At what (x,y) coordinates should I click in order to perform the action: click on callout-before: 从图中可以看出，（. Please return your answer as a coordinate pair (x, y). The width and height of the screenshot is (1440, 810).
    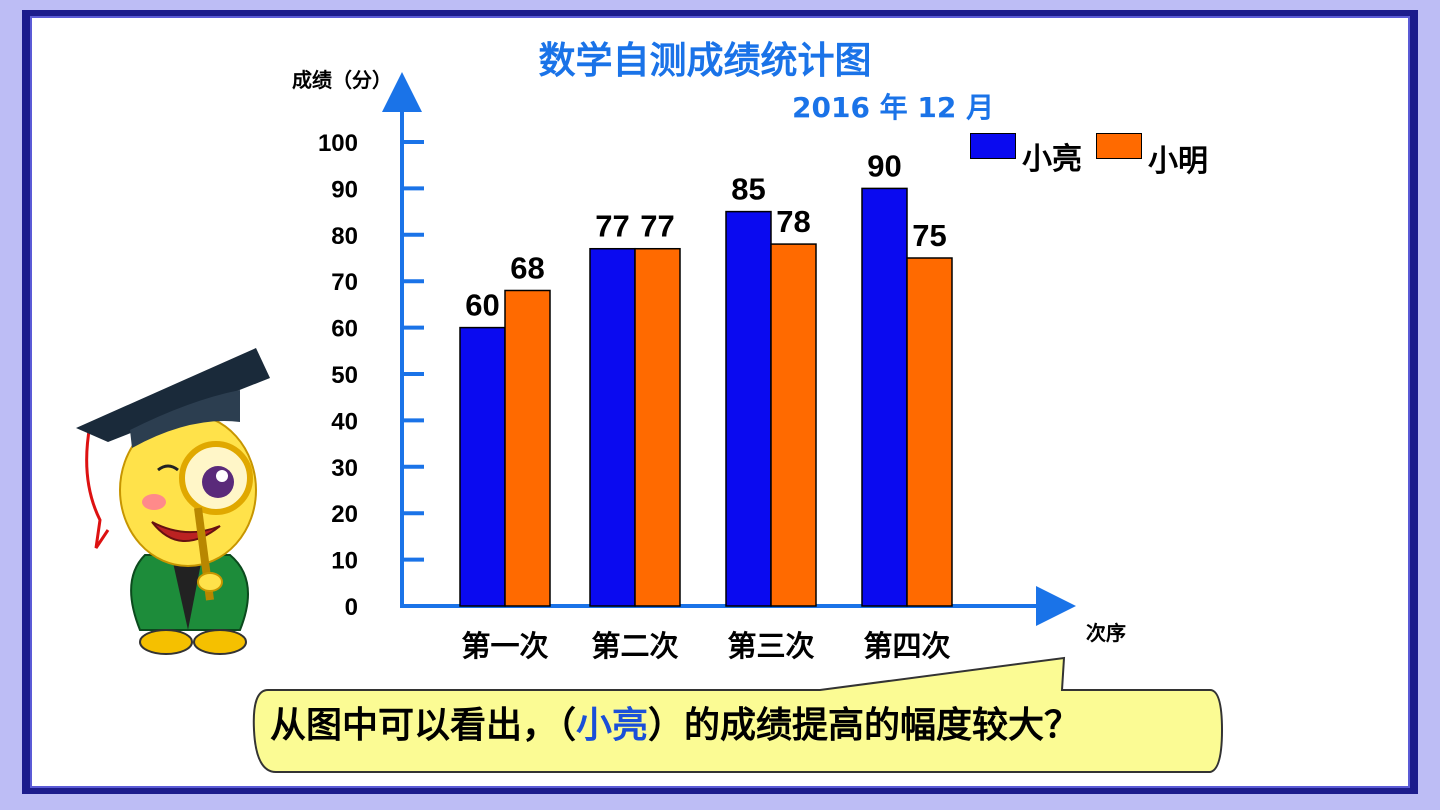
    Looking at the image, I should click on (423, 725).